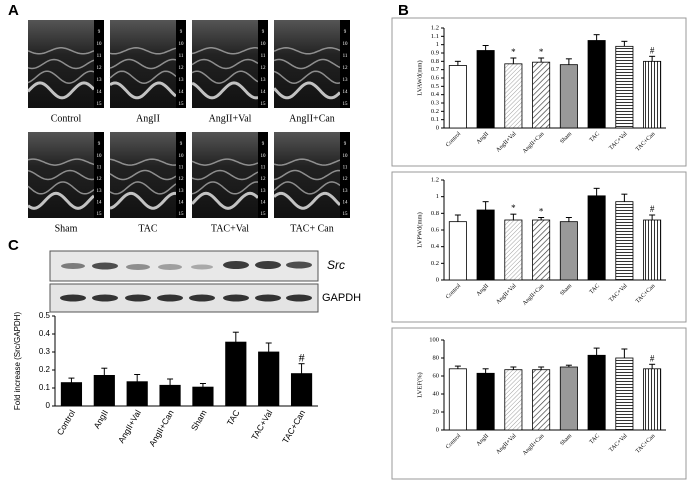 This screenshot has width=687, height=481. I want to click on y-axis-label: LVAWd(mm), so click(419, 77).